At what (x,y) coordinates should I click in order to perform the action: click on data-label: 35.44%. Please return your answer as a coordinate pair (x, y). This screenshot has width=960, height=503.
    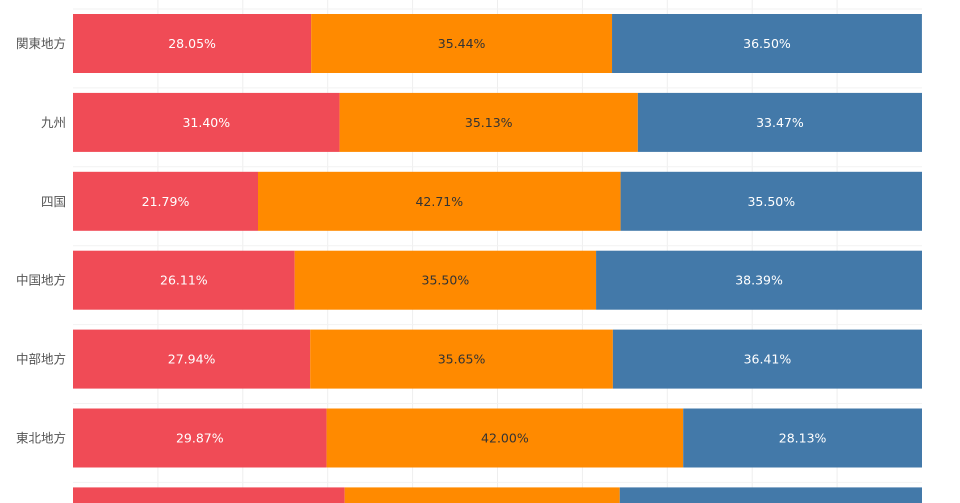
    Looking at the image, I should click on (462, 43).